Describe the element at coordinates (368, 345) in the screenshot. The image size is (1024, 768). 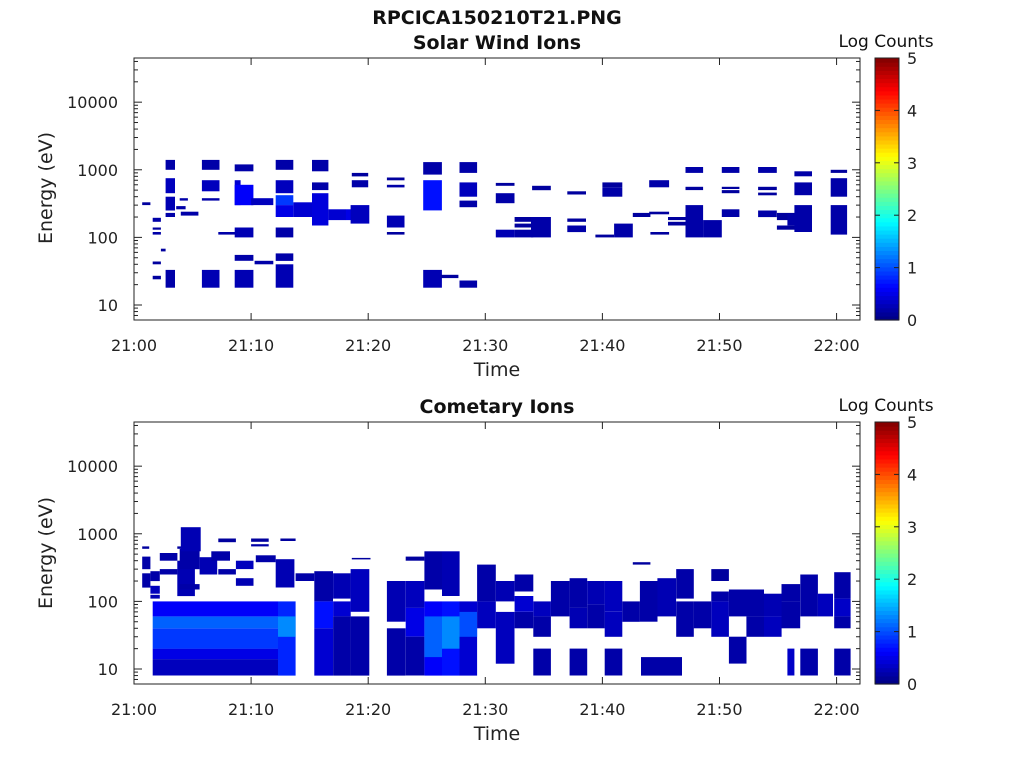
I see `x-tick-label: 21:20` at that location.